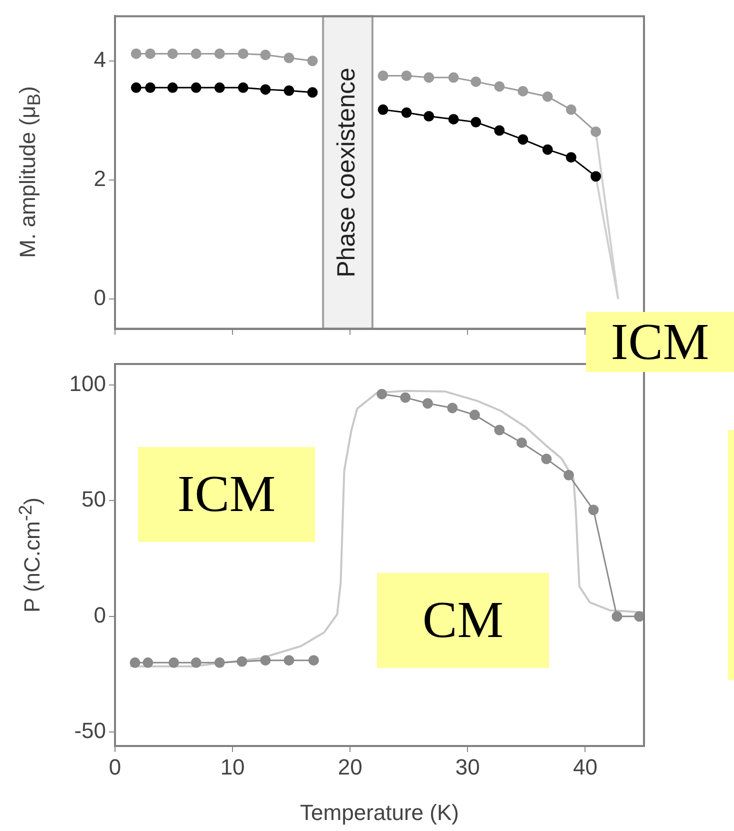 The image size is (734, 831). What do you see at coordinates (232, 767) in the screenshot?
I see `x-tick-label: 10` at bounding box center [232, 767].